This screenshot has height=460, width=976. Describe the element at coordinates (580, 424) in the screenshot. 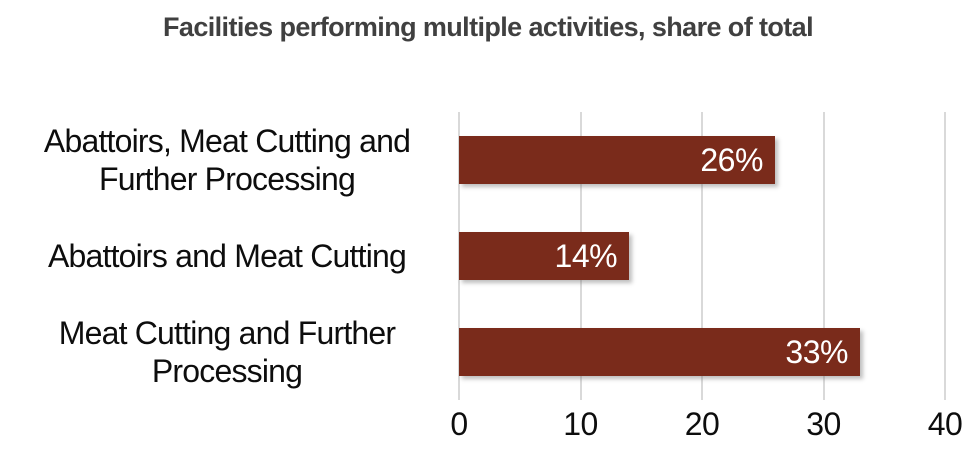

I see `x-tick-label-10: 10` at that location.